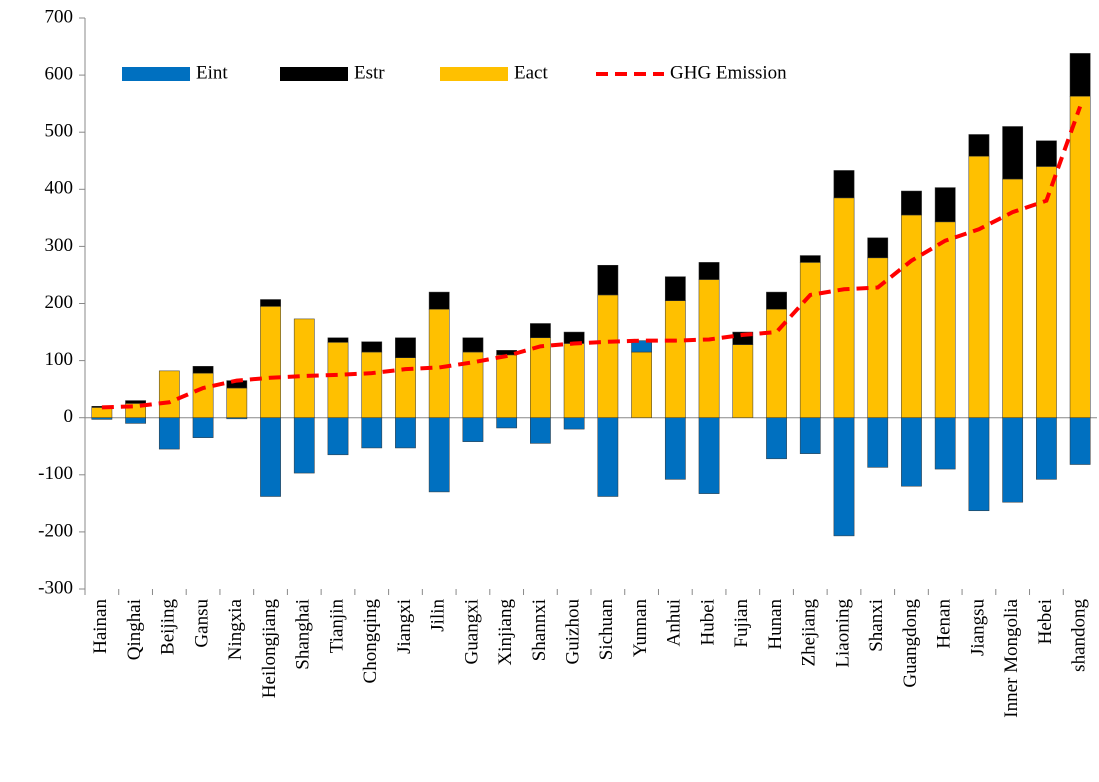 The image size is (1099, 782). Describe the element at coordinates (707, 622) in the screenshot. I see `x-tick-label: Hubei` at that location.